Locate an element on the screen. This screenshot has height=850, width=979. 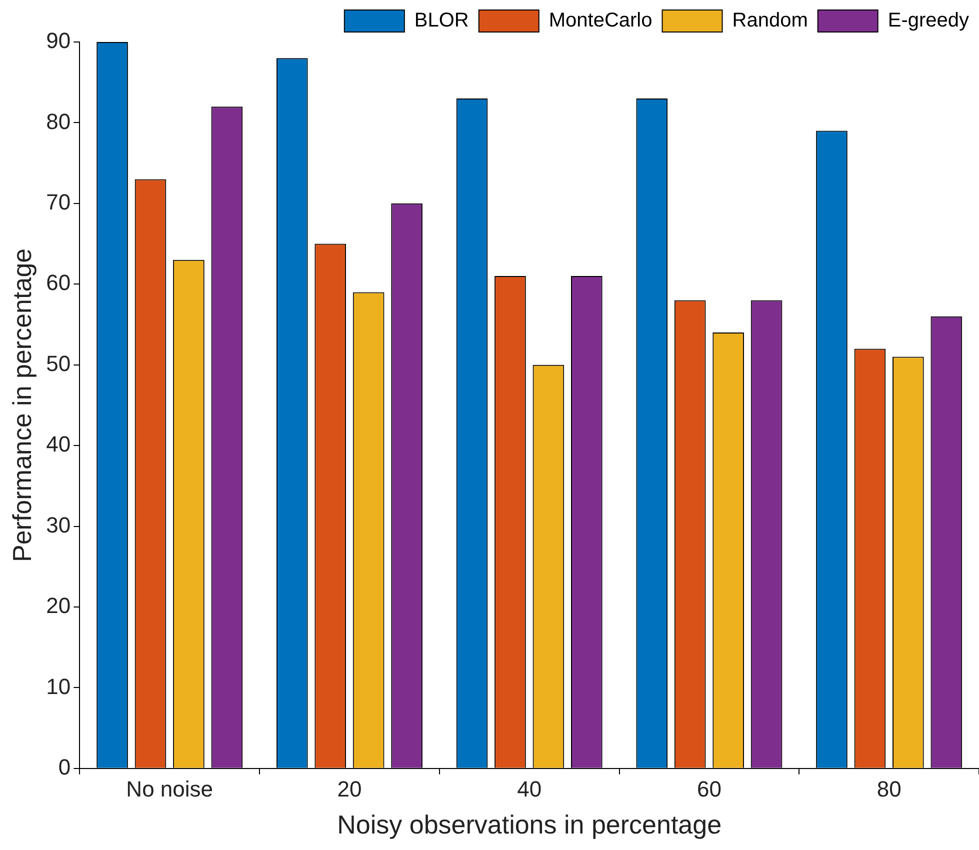
legend-label: BLOR is located at coordinates (441, 21).